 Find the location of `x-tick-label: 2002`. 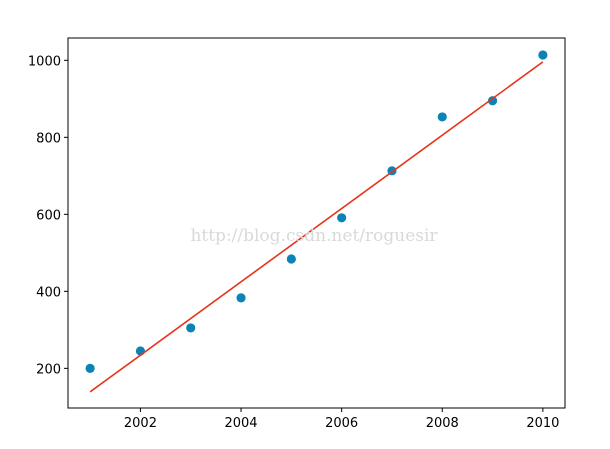

x-tick-label: 2002 is located at coordinates (140, 423).